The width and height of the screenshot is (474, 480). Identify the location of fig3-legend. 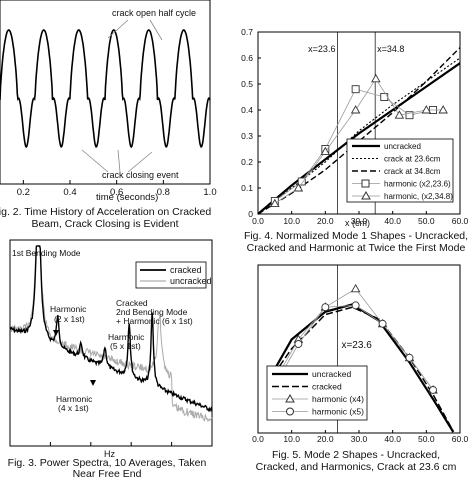
(171, 275).